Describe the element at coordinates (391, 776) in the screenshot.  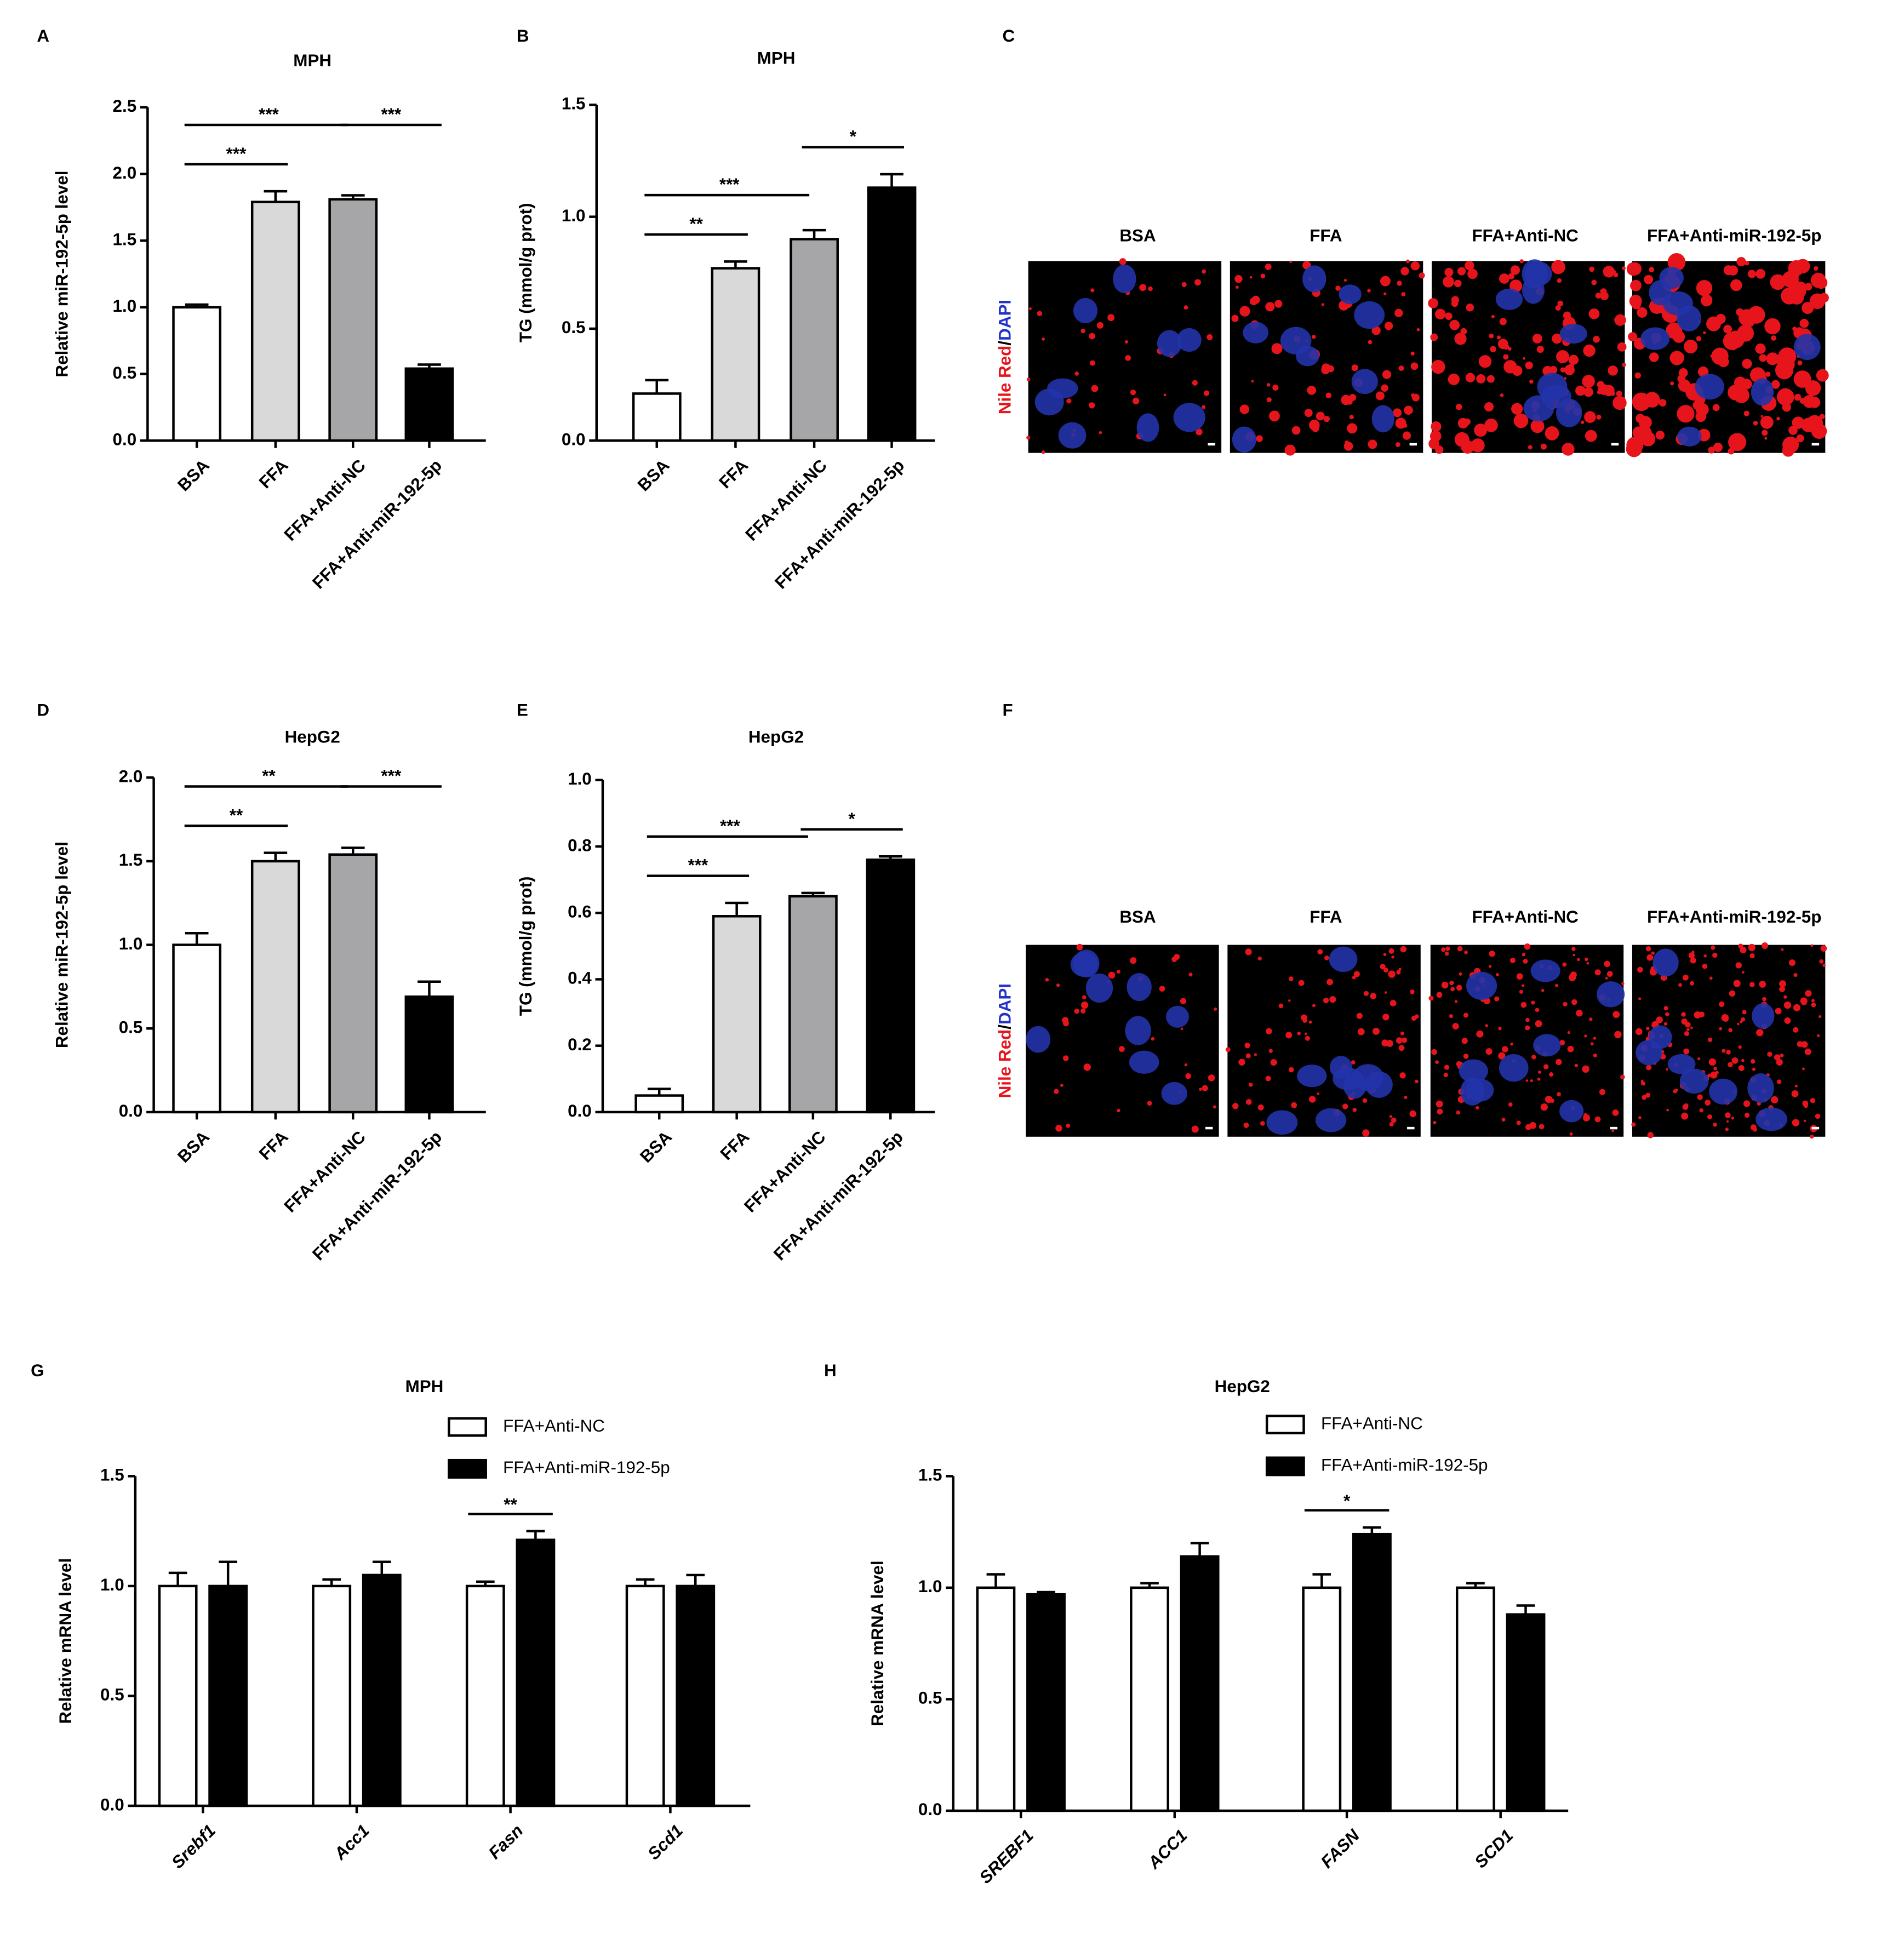
I see `significance-label: ***` at that location.